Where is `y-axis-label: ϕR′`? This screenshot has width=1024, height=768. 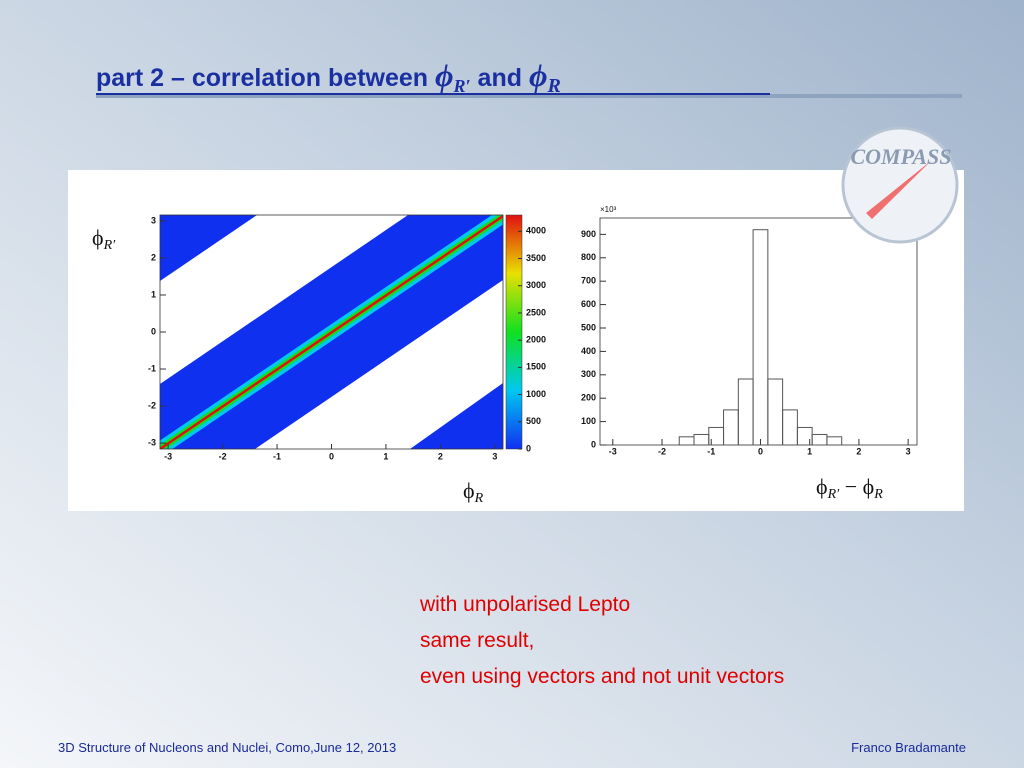
y-axis-label: ϕR′ is located at coordinates (104, 239).